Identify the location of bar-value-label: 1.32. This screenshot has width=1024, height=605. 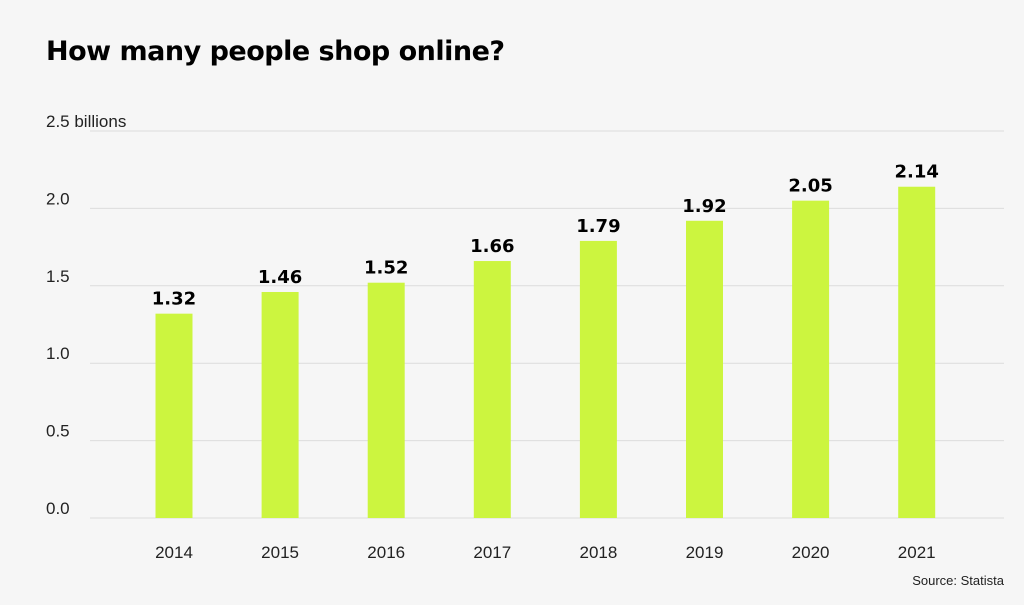
(174, 299).